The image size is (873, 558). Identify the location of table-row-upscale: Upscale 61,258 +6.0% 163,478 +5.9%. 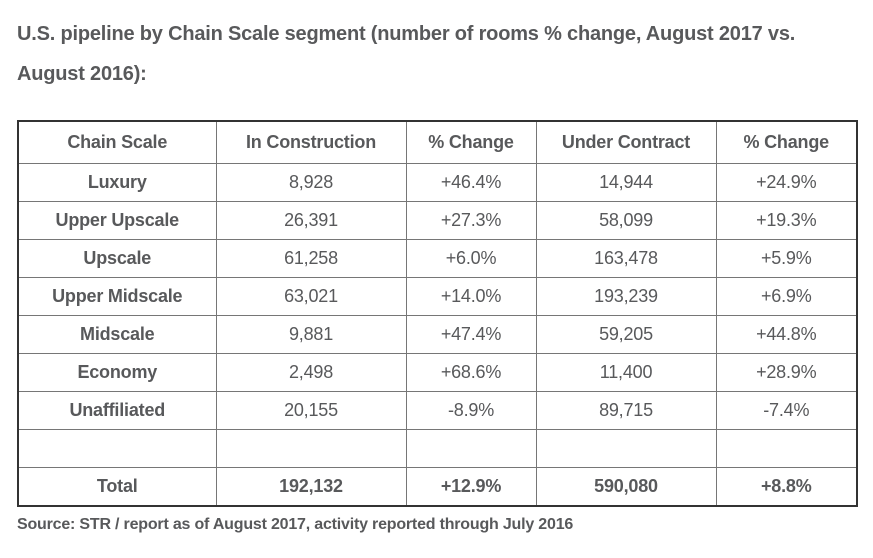
(437, 258).